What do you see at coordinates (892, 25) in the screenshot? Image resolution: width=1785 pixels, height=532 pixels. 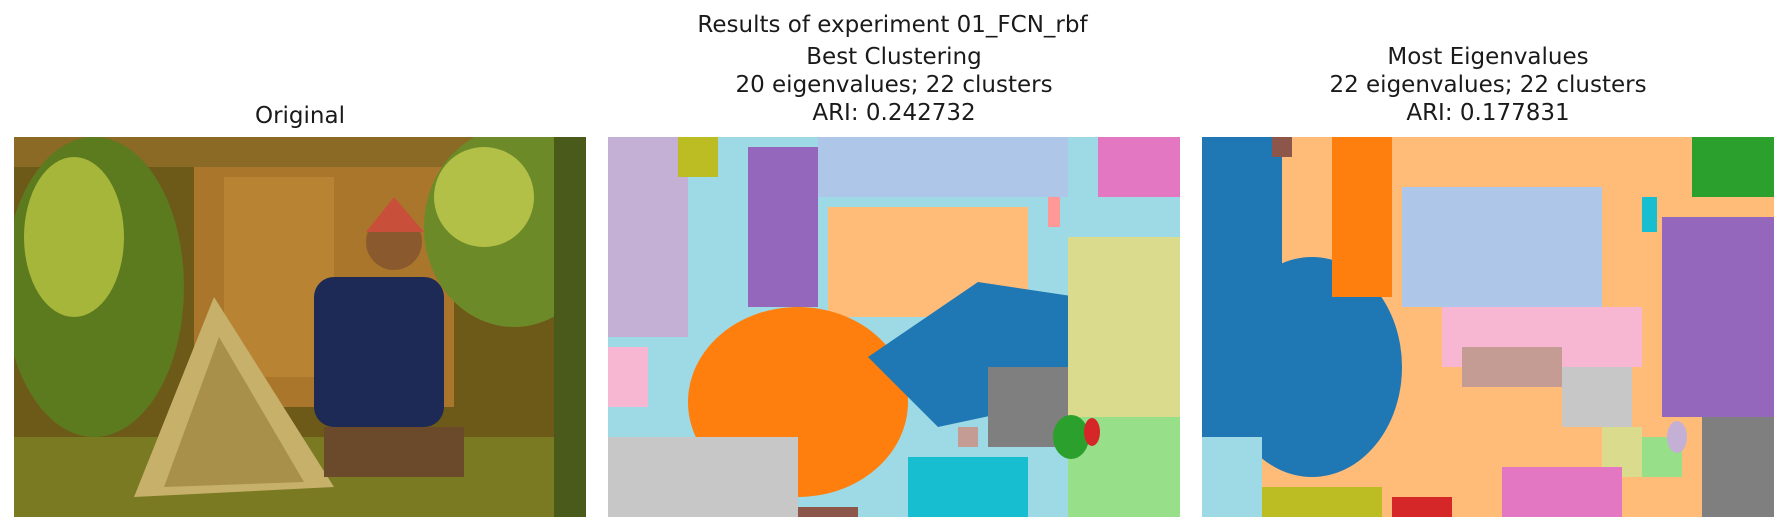 I see `figure-title: Results of experiment 01_FCN_rbf` at bounding box center [892, 25].